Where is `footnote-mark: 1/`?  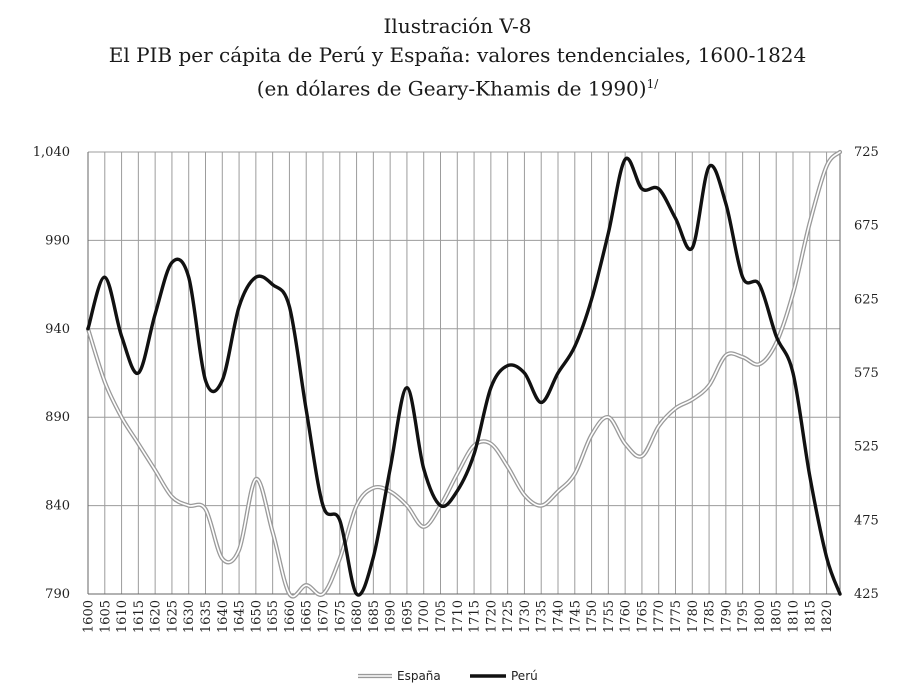
footnote-mark: 1/ is located at coordinates (652, 84).